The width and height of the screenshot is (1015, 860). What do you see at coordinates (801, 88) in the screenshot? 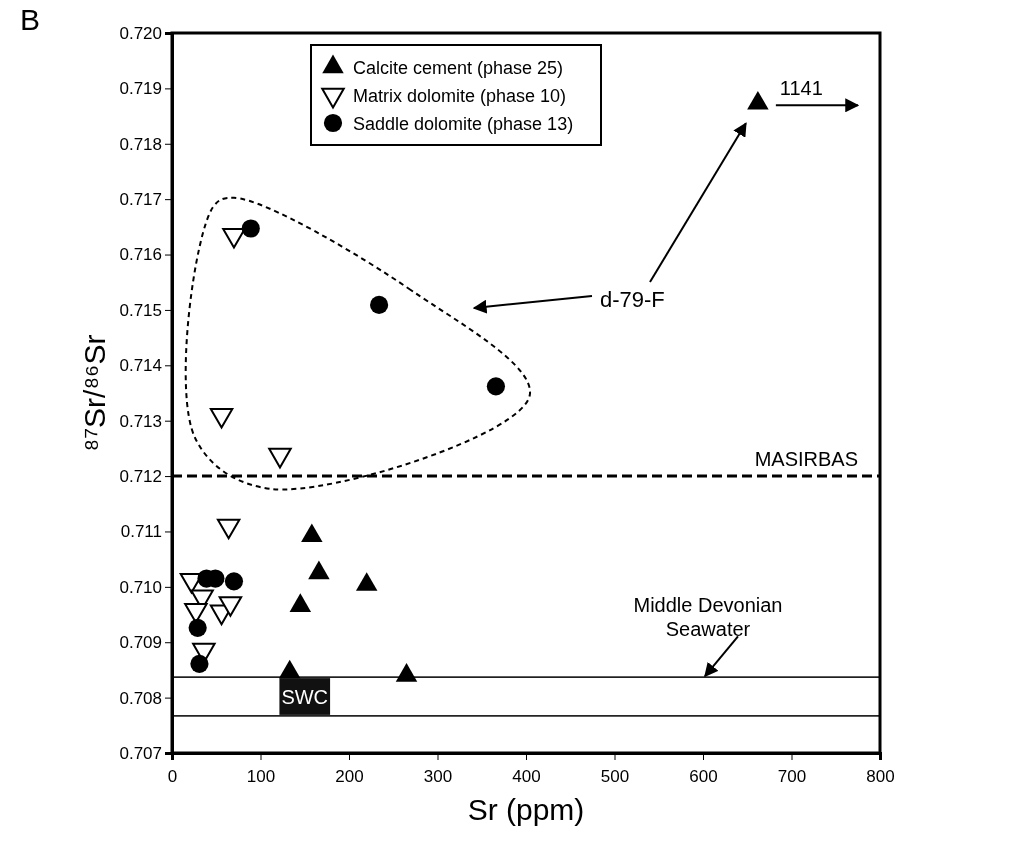
I see `annotation: 1141` at bounding box center [801, 88].